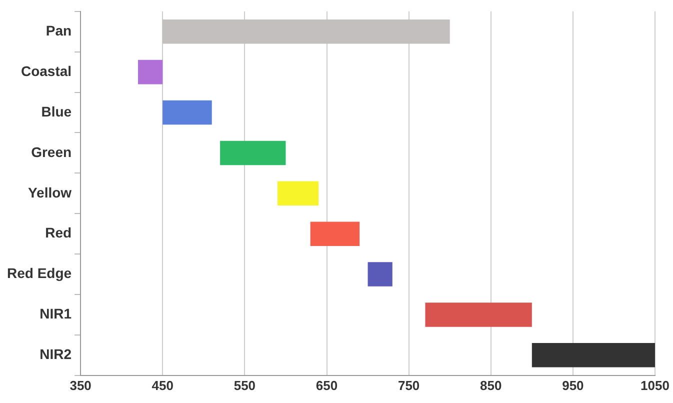  What do you see at coordinates (163, 385) in the screenshot?
I see `x-tick-label: 450` at bounding box center [163, 385].